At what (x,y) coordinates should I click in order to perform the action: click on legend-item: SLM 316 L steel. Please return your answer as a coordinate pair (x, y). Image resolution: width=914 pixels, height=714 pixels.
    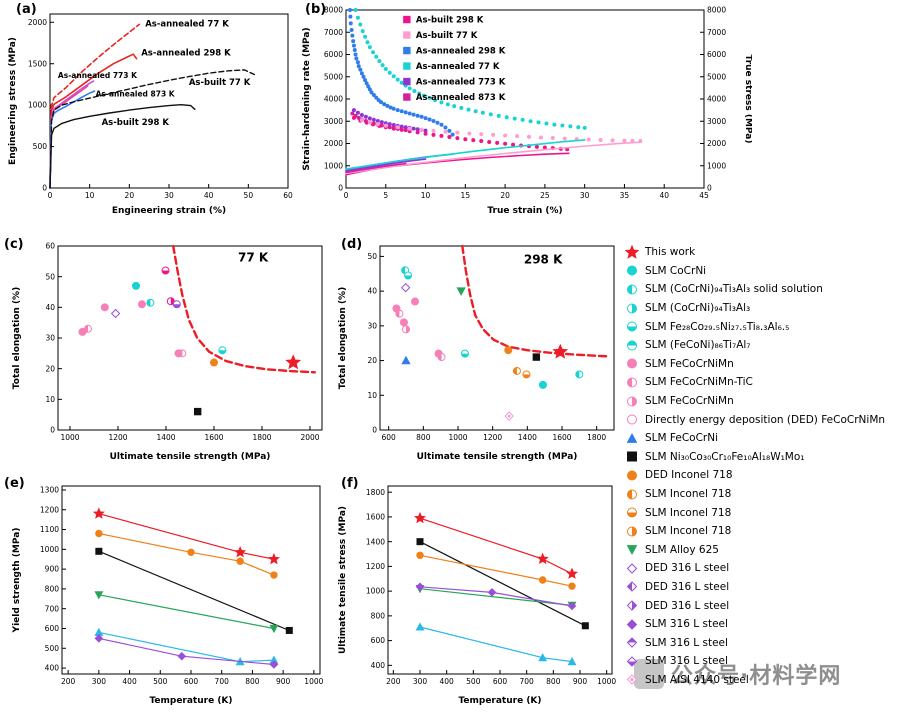
    Looking at the image, I should click on (769, 661).